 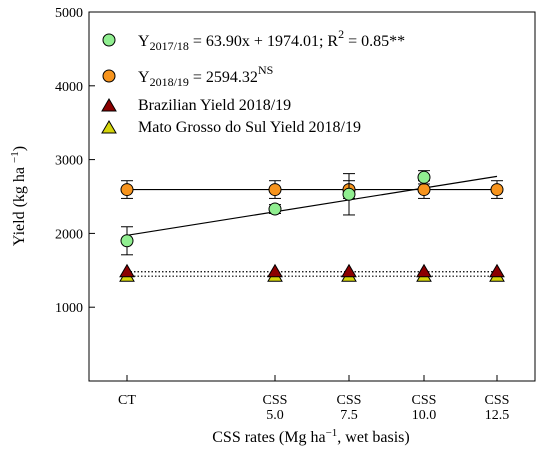 I want to click on y-tick-label: 1000, so click(x=69, y=308).